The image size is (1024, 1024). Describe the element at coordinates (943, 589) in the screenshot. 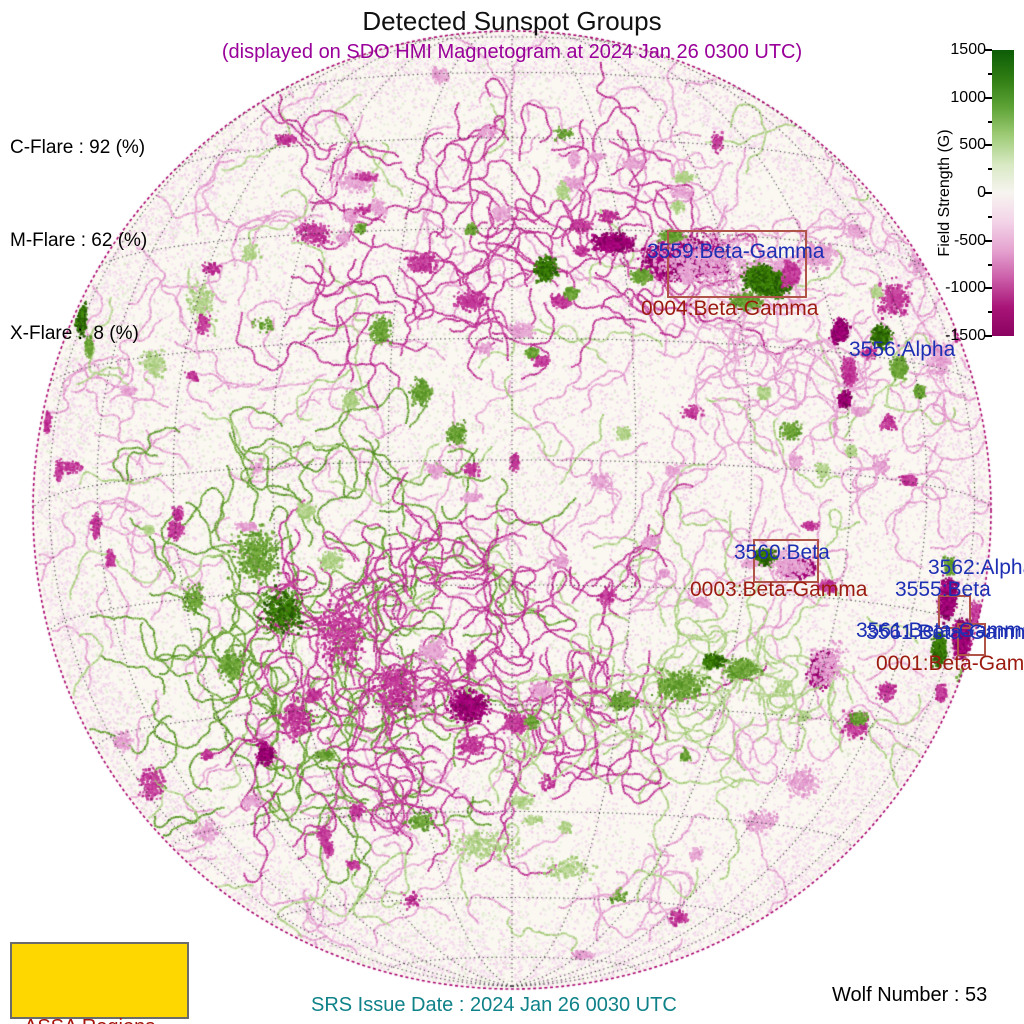

I see `region-label-noaa: 3555:Beta` at that location.